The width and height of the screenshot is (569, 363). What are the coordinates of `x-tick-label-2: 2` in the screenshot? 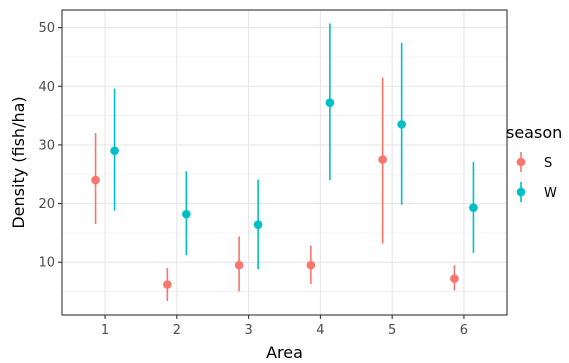 It's located at (177, 330).